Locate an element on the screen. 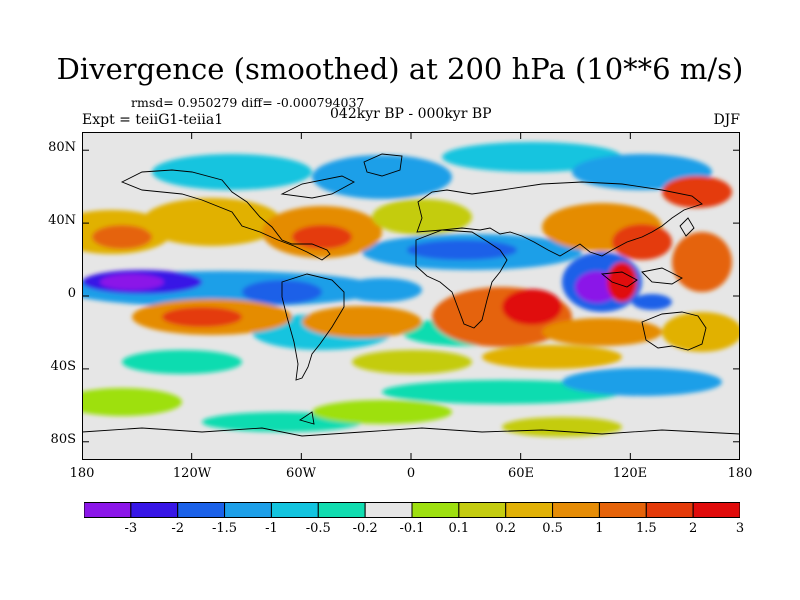 The height and width of the screenshot is (600, 800). x-tick-label: 120W is located at coordinates (192, 473).